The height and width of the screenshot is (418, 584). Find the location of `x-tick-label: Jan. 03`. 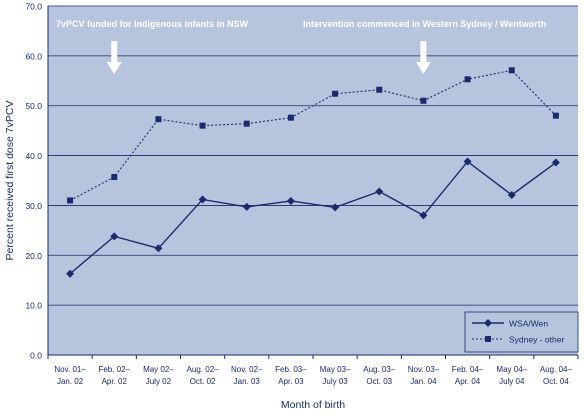

x-tick-label: Jan. 03 is located at coordinates (247, 381).